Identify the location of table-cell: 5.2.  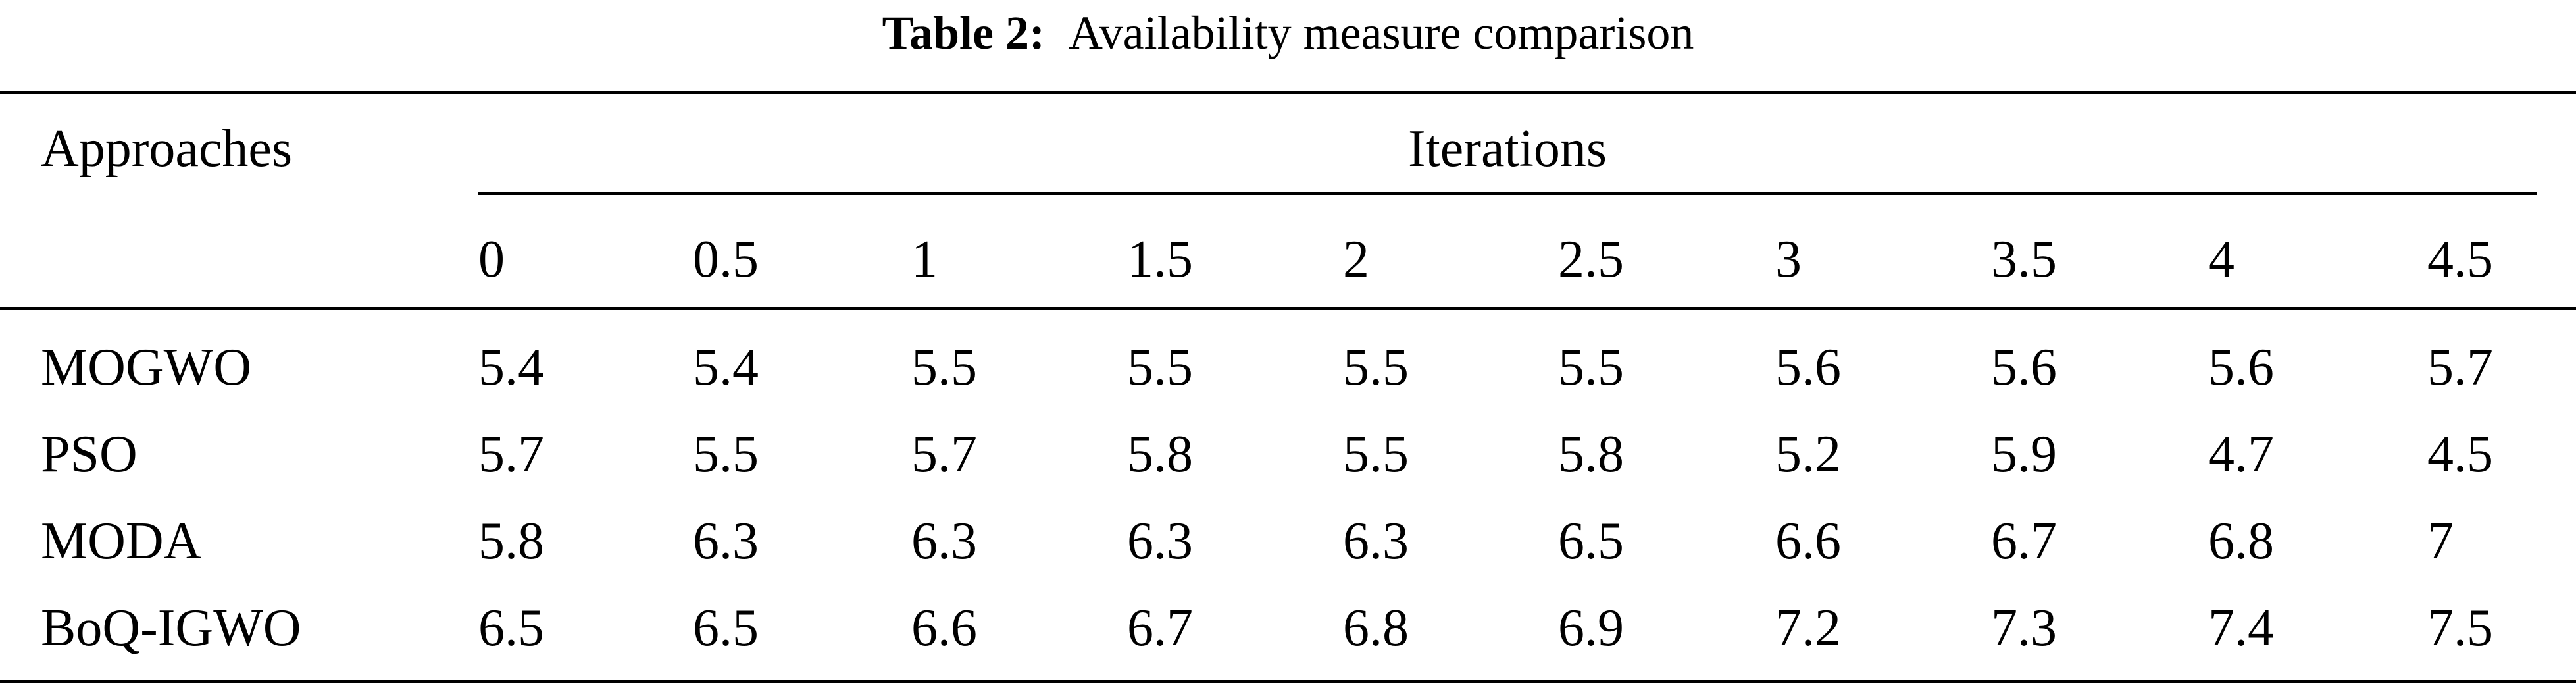
(1808, 454).